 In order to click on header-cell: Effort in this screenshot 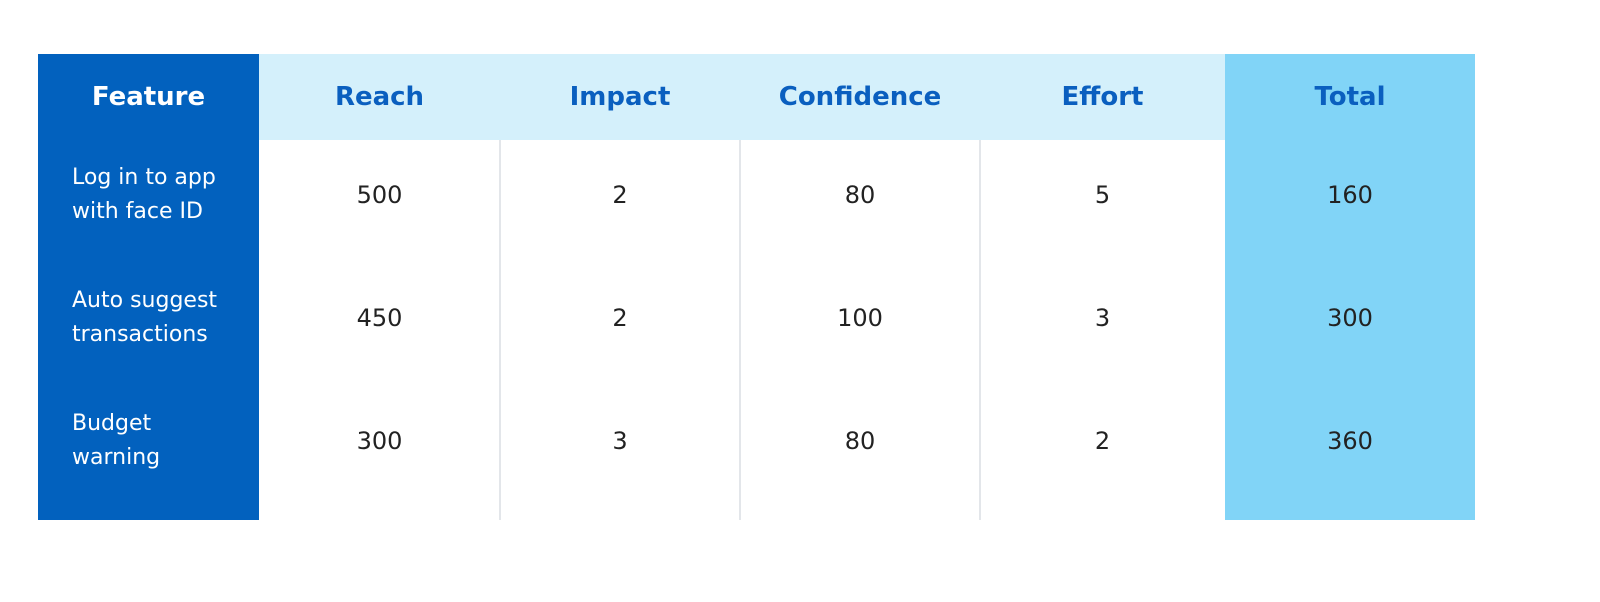, I will do `click(1102, 97)`.